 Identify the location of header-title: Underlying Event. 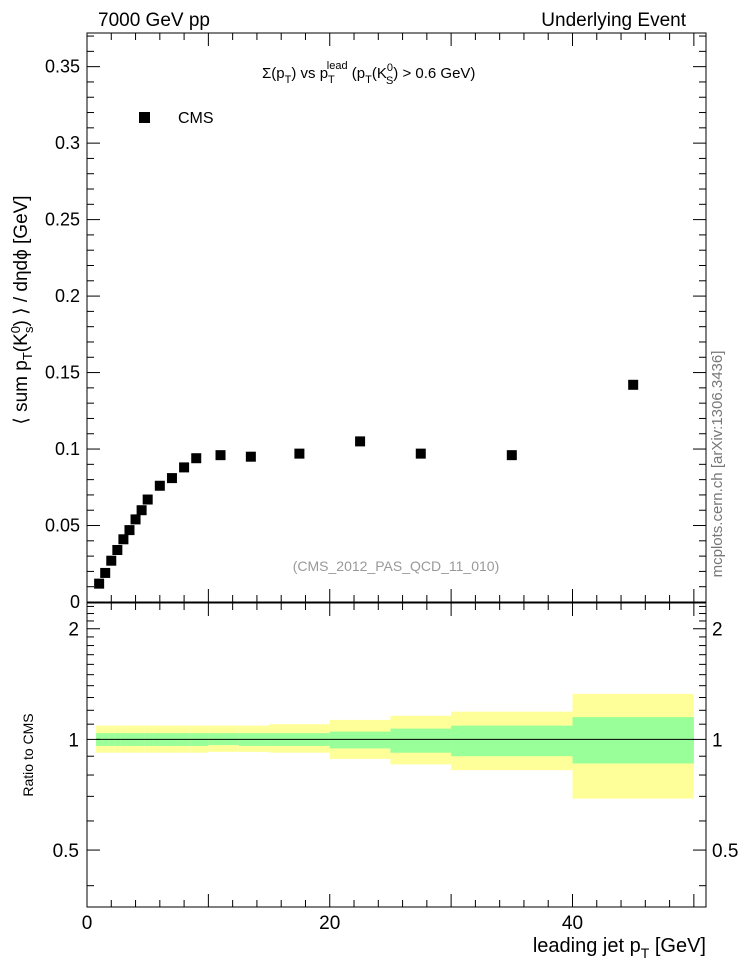
(613, 20).